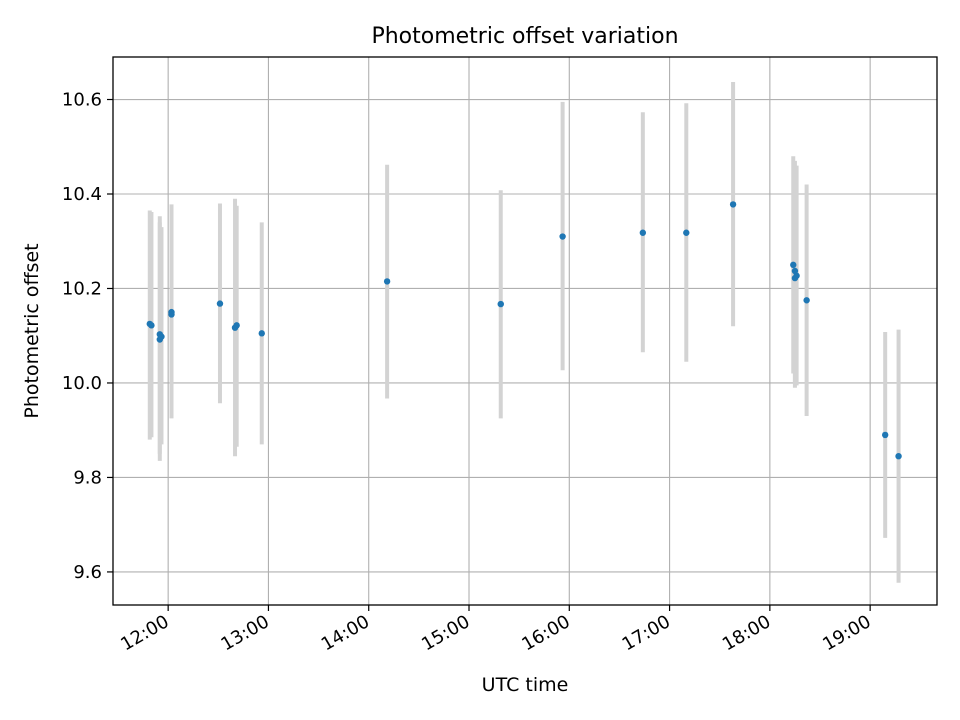 The width and height of the screenshot is (960, 720). What do you see at coordinates (82, 383) in the screenshot?
I see `y-tick-label: 10.0` at bounding box center [82, 383].